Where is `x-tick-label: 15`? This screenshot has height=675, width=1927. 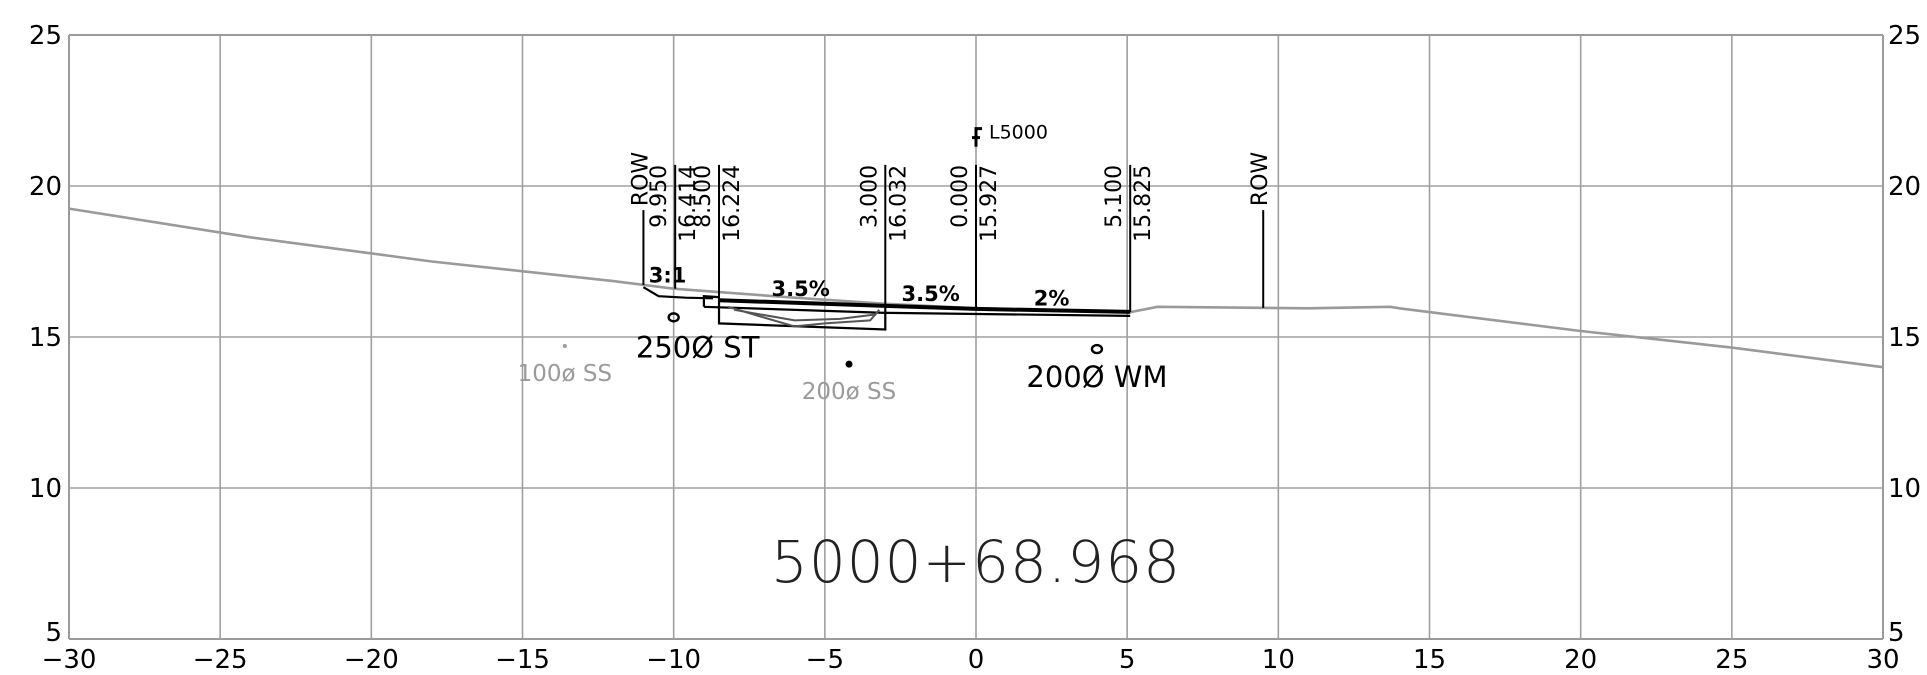
x-tick-label: 15 is located at coordinates (1429, 660).